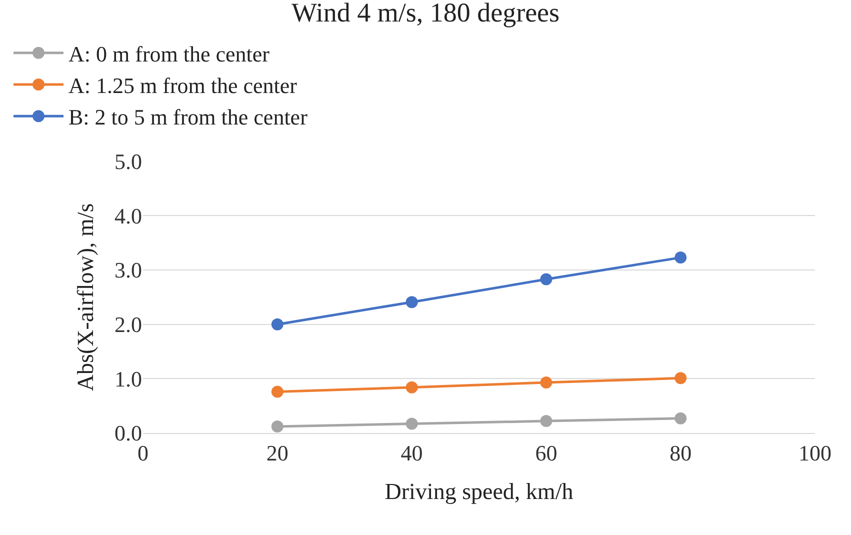 Image resolution: width=851 pixels, height=535 pixels. I want to click on legend-label: B: 2 to 5 m from the center, so click(188, 117).